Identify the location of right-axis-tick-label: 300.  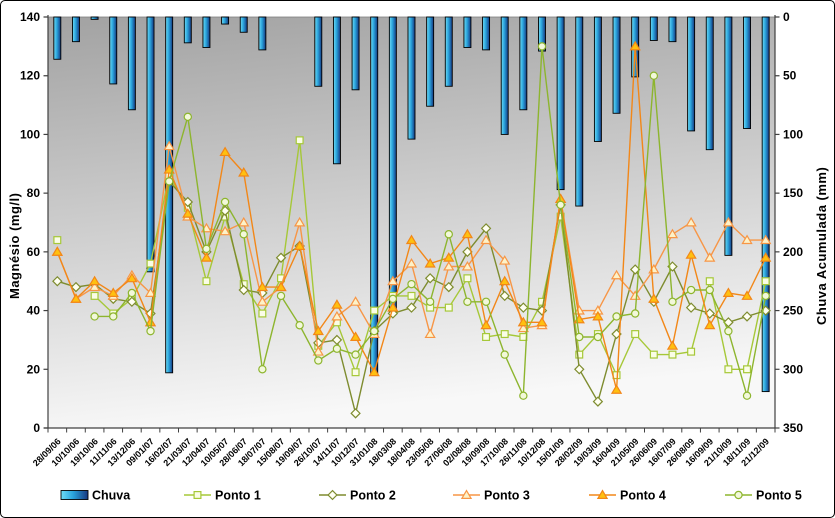
(793, 369).